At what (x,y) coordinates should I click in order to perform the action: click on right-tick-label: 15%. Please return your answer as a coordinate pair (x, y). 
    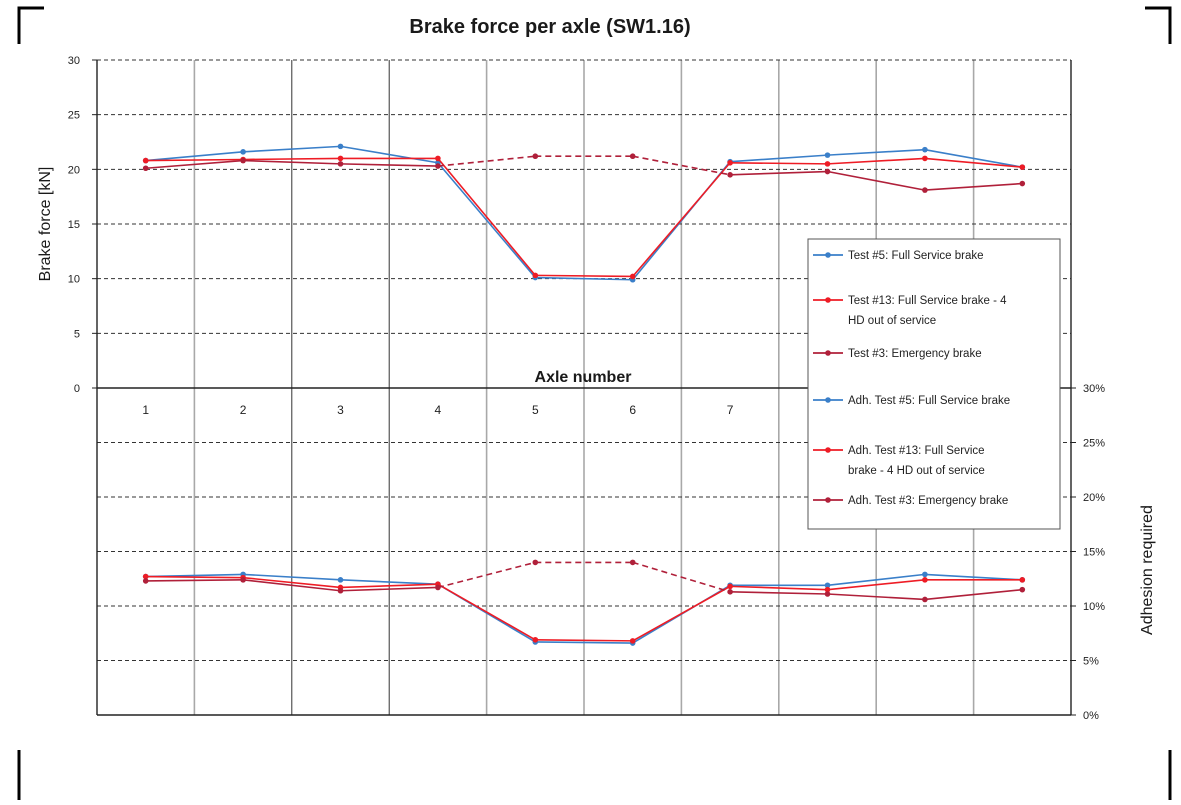
    Looking at the image, I should click on (1094, 553).